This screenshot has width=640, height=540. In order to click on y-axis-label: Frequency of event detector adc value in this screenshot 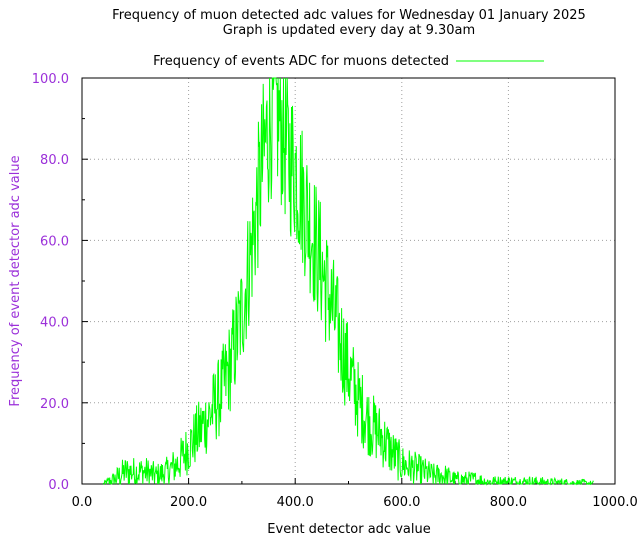, I will do `click(15, 280)`.